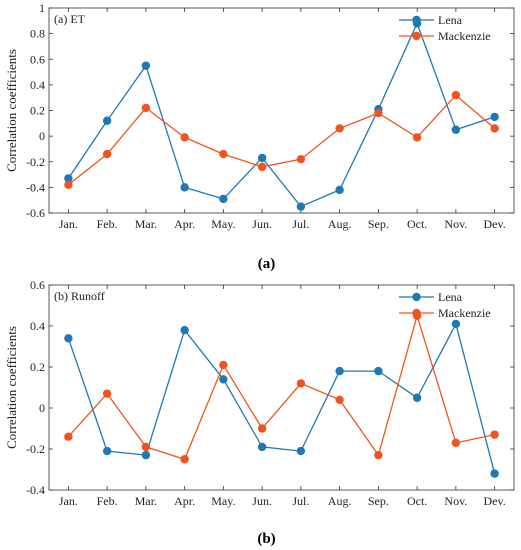 The width and height of the screenshot is (521, 550). I want to click on figure-caption: (b), so click(266, 539).